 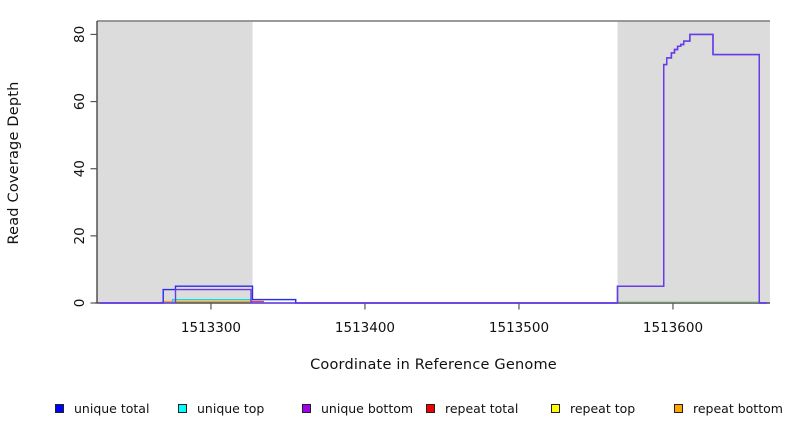 What do you see at coordinates (603, 408) in the screenshot?
I see `legend-label: repeat top` at bounding box center [603, 408].